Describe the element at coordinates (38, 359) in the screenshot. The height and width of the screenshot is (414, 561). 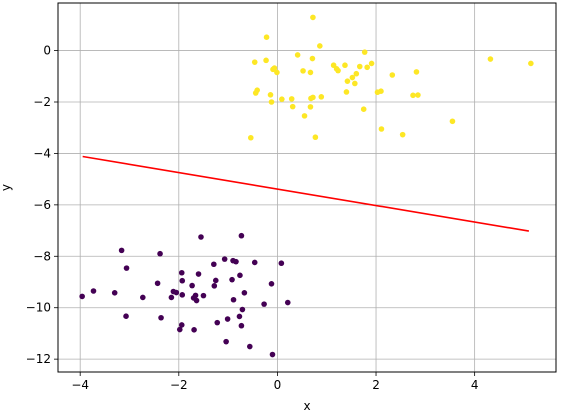
I see `y-tick-label: −12` at that location.